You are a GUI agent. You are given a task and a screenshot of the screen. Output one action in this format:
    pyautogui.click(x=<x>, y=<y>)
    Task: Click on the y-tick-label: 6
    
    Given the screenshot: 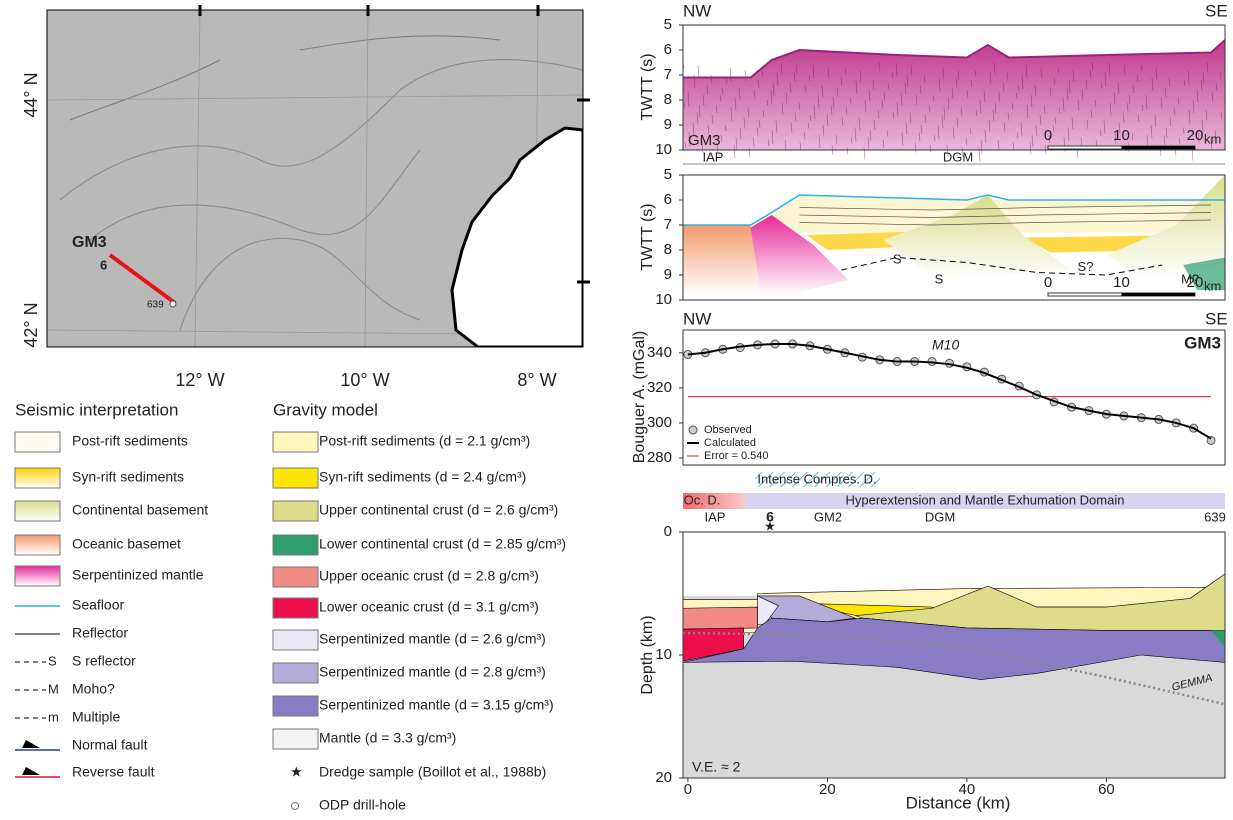 What is the action you would take?
    pyautogui.click(x=668, y=199)
    